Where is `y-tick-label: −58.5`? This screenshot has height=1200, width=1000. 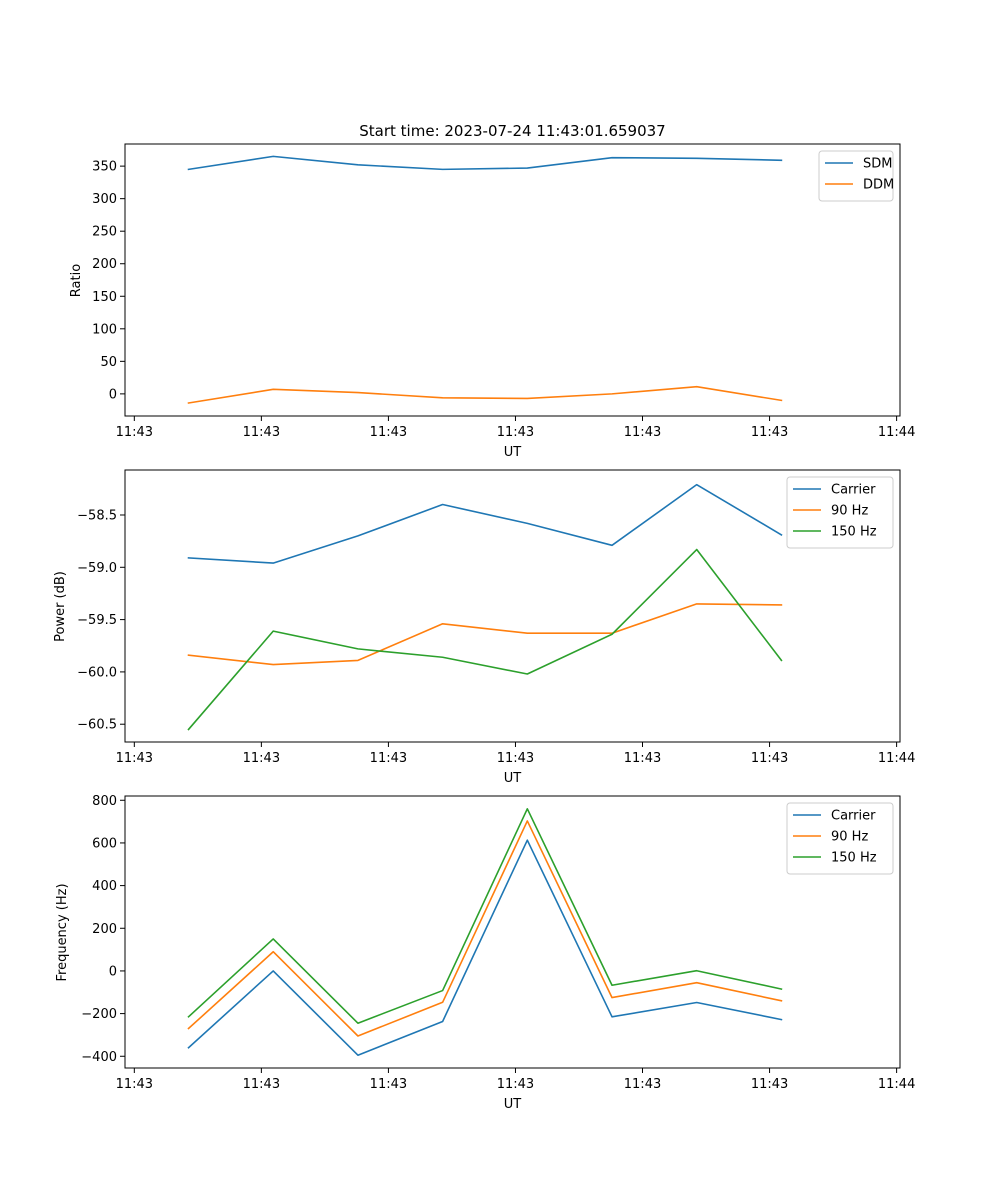
y-tick-label: −58.5 is located at coordinates (97, 515).